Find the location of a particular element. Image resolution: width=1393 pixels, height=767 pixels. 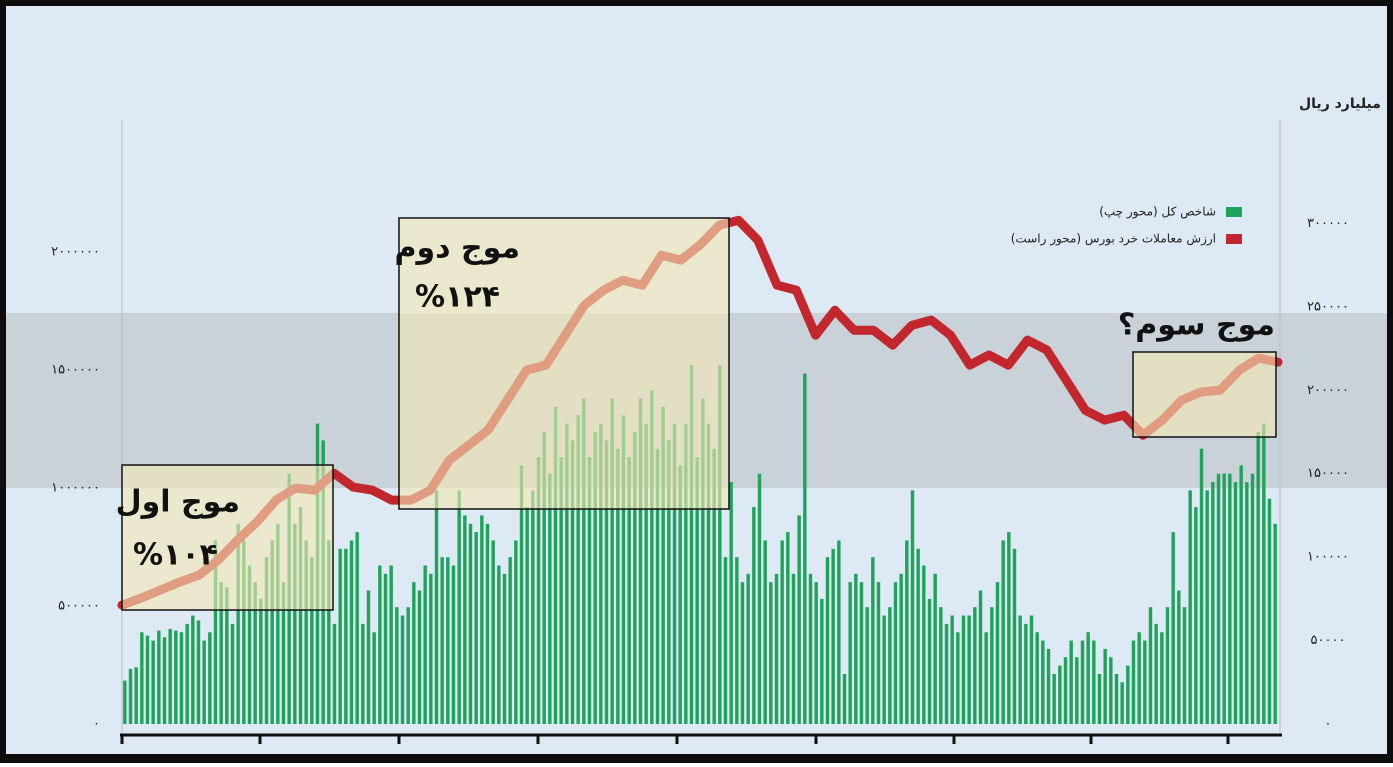

y2-tick-label: ۱۰۰۰۰۰ is located at coordinates (1328, 557).